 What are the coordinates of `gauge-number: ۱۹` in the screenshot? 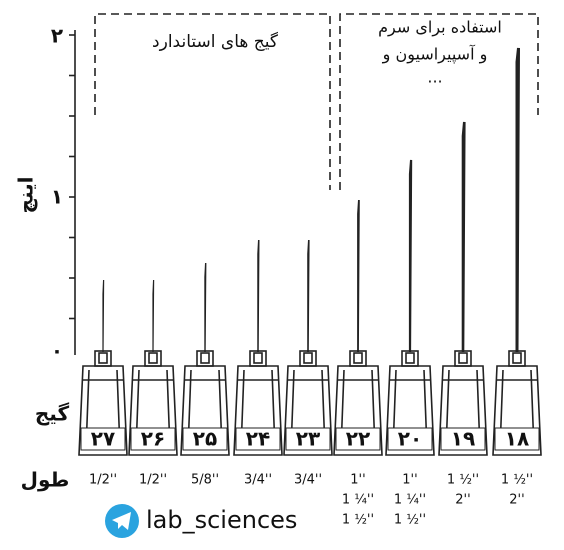 It's located at (463, 439).